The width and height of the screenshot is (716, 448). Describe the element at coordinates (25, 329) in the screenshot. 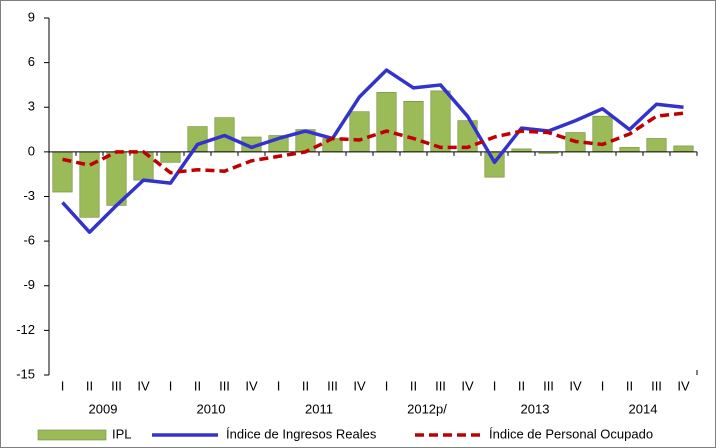

I see `y-tick-label: -12` at that location.